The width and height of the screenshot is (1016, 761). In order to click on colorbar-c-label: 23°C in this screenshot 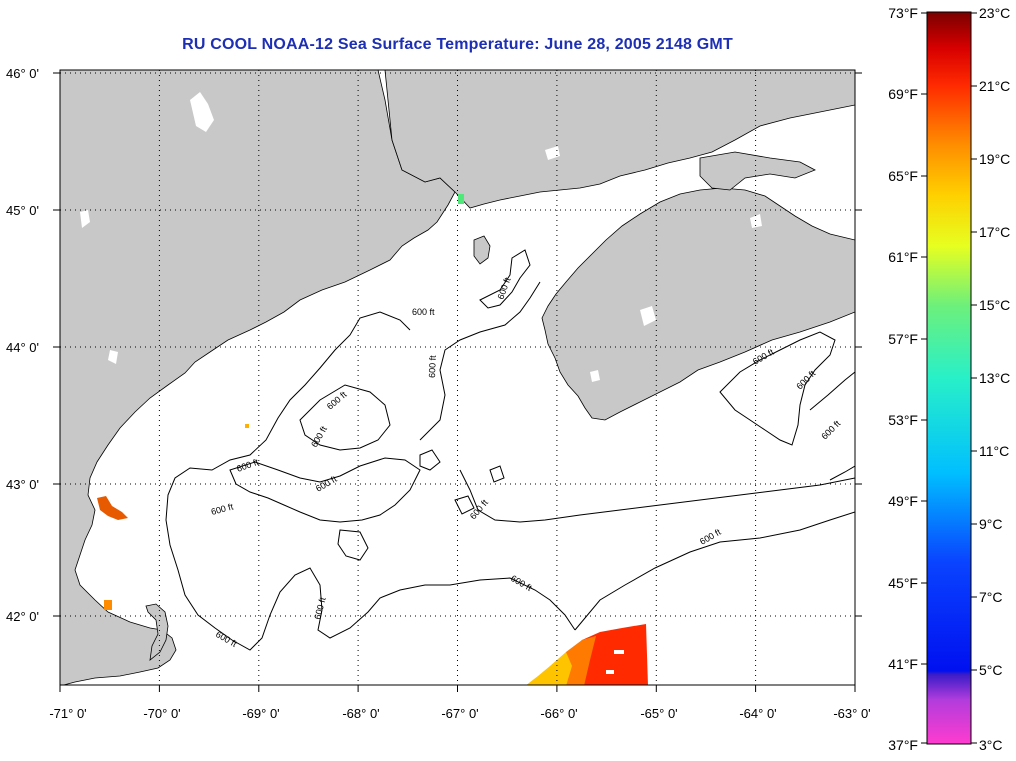, I will do `click(994, 13)`.